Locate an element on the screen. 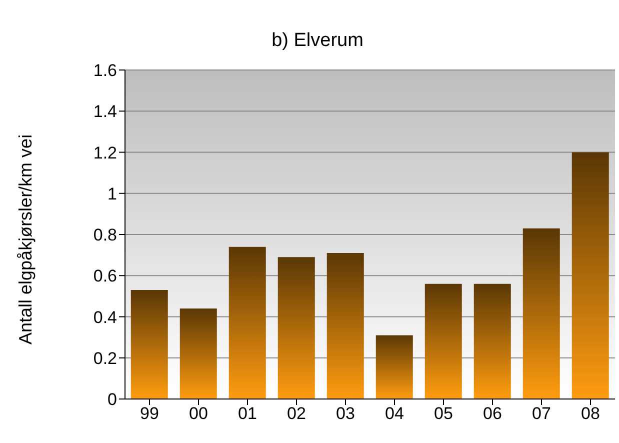  x-tick-label: 03 is located at coordinates (345, 414).